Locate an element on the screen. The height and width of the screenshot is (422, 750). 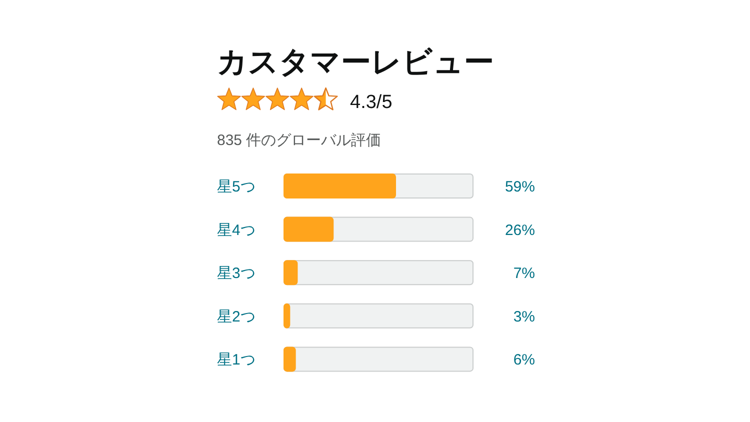
data-label: 7% is located at coordinates (524, 273).